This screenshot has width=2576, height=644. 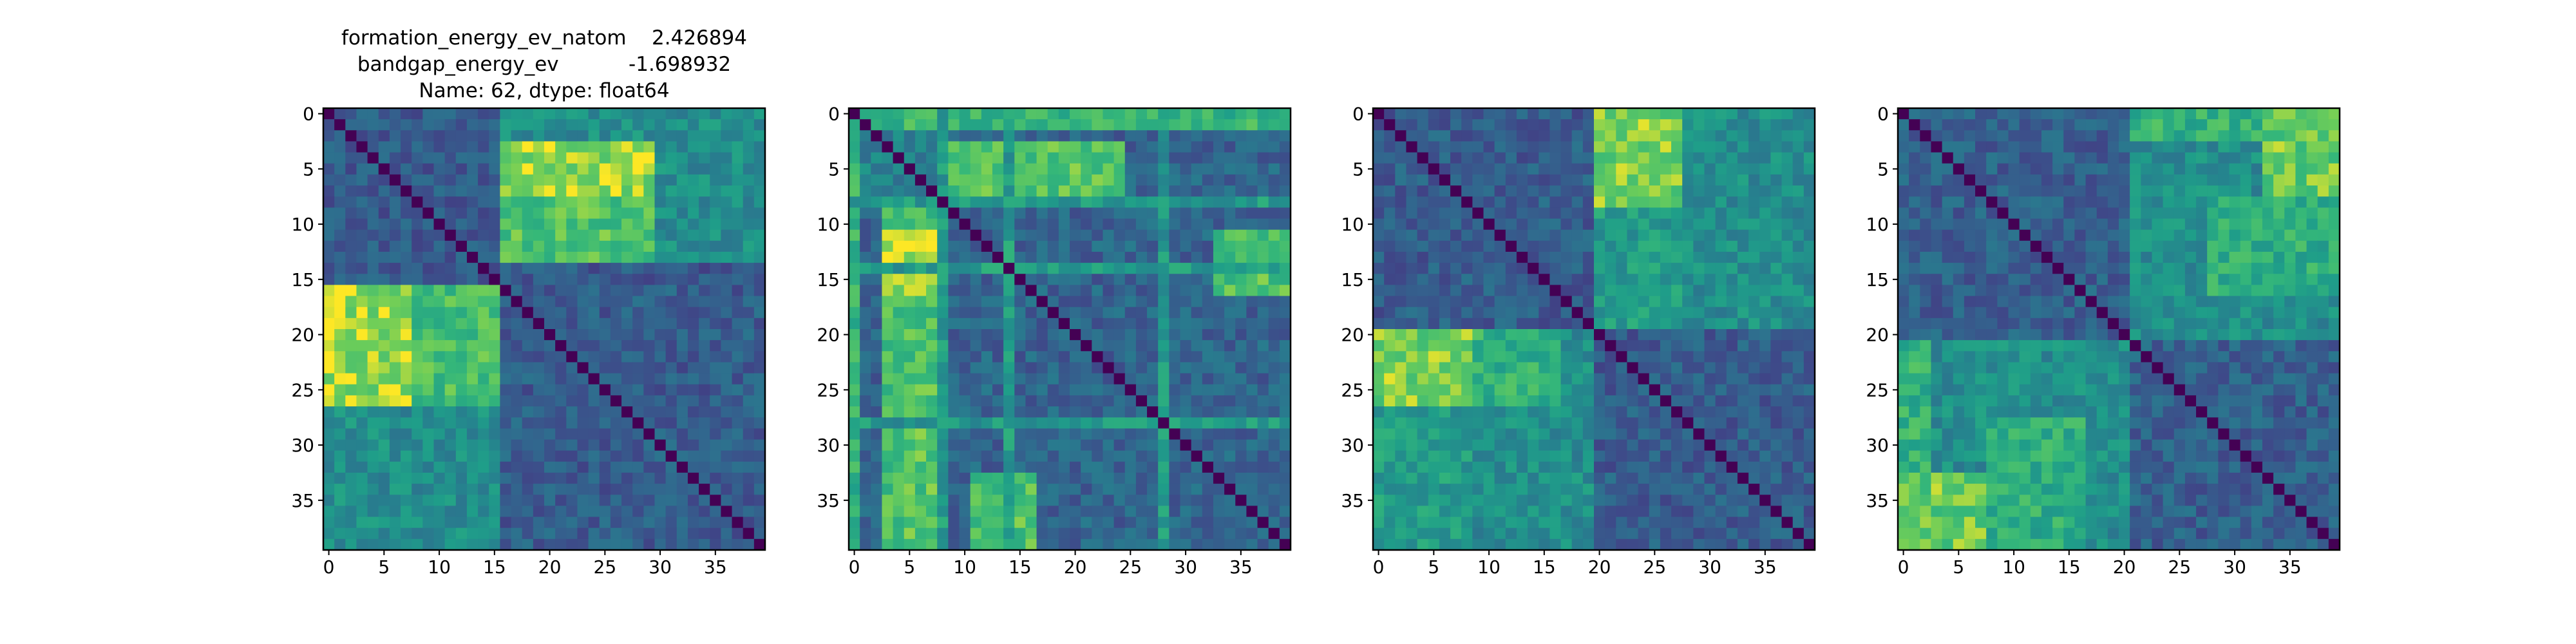 I want to click on y-tick-label: 20, so click(x=1352, y=335).